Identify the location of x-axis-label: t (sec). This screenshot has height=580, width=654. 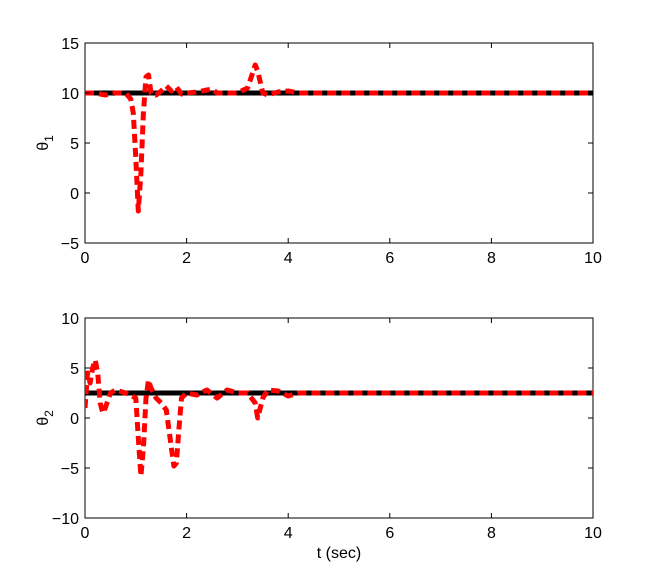
(339, 553).